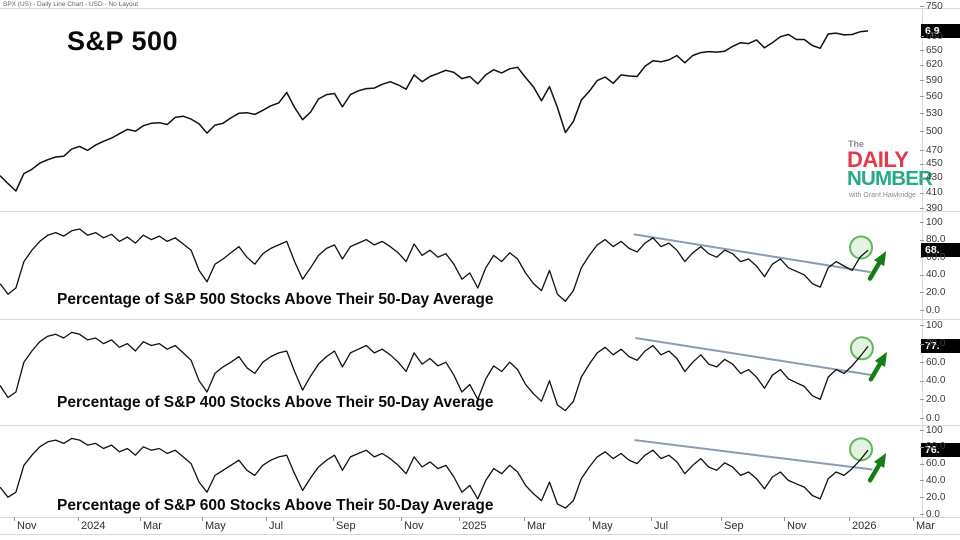 This screenshot has height=540, width=960. Describe the element at coordinates (123, 41) in the screenshot. I see `chart-title: S&P 500` at that location.